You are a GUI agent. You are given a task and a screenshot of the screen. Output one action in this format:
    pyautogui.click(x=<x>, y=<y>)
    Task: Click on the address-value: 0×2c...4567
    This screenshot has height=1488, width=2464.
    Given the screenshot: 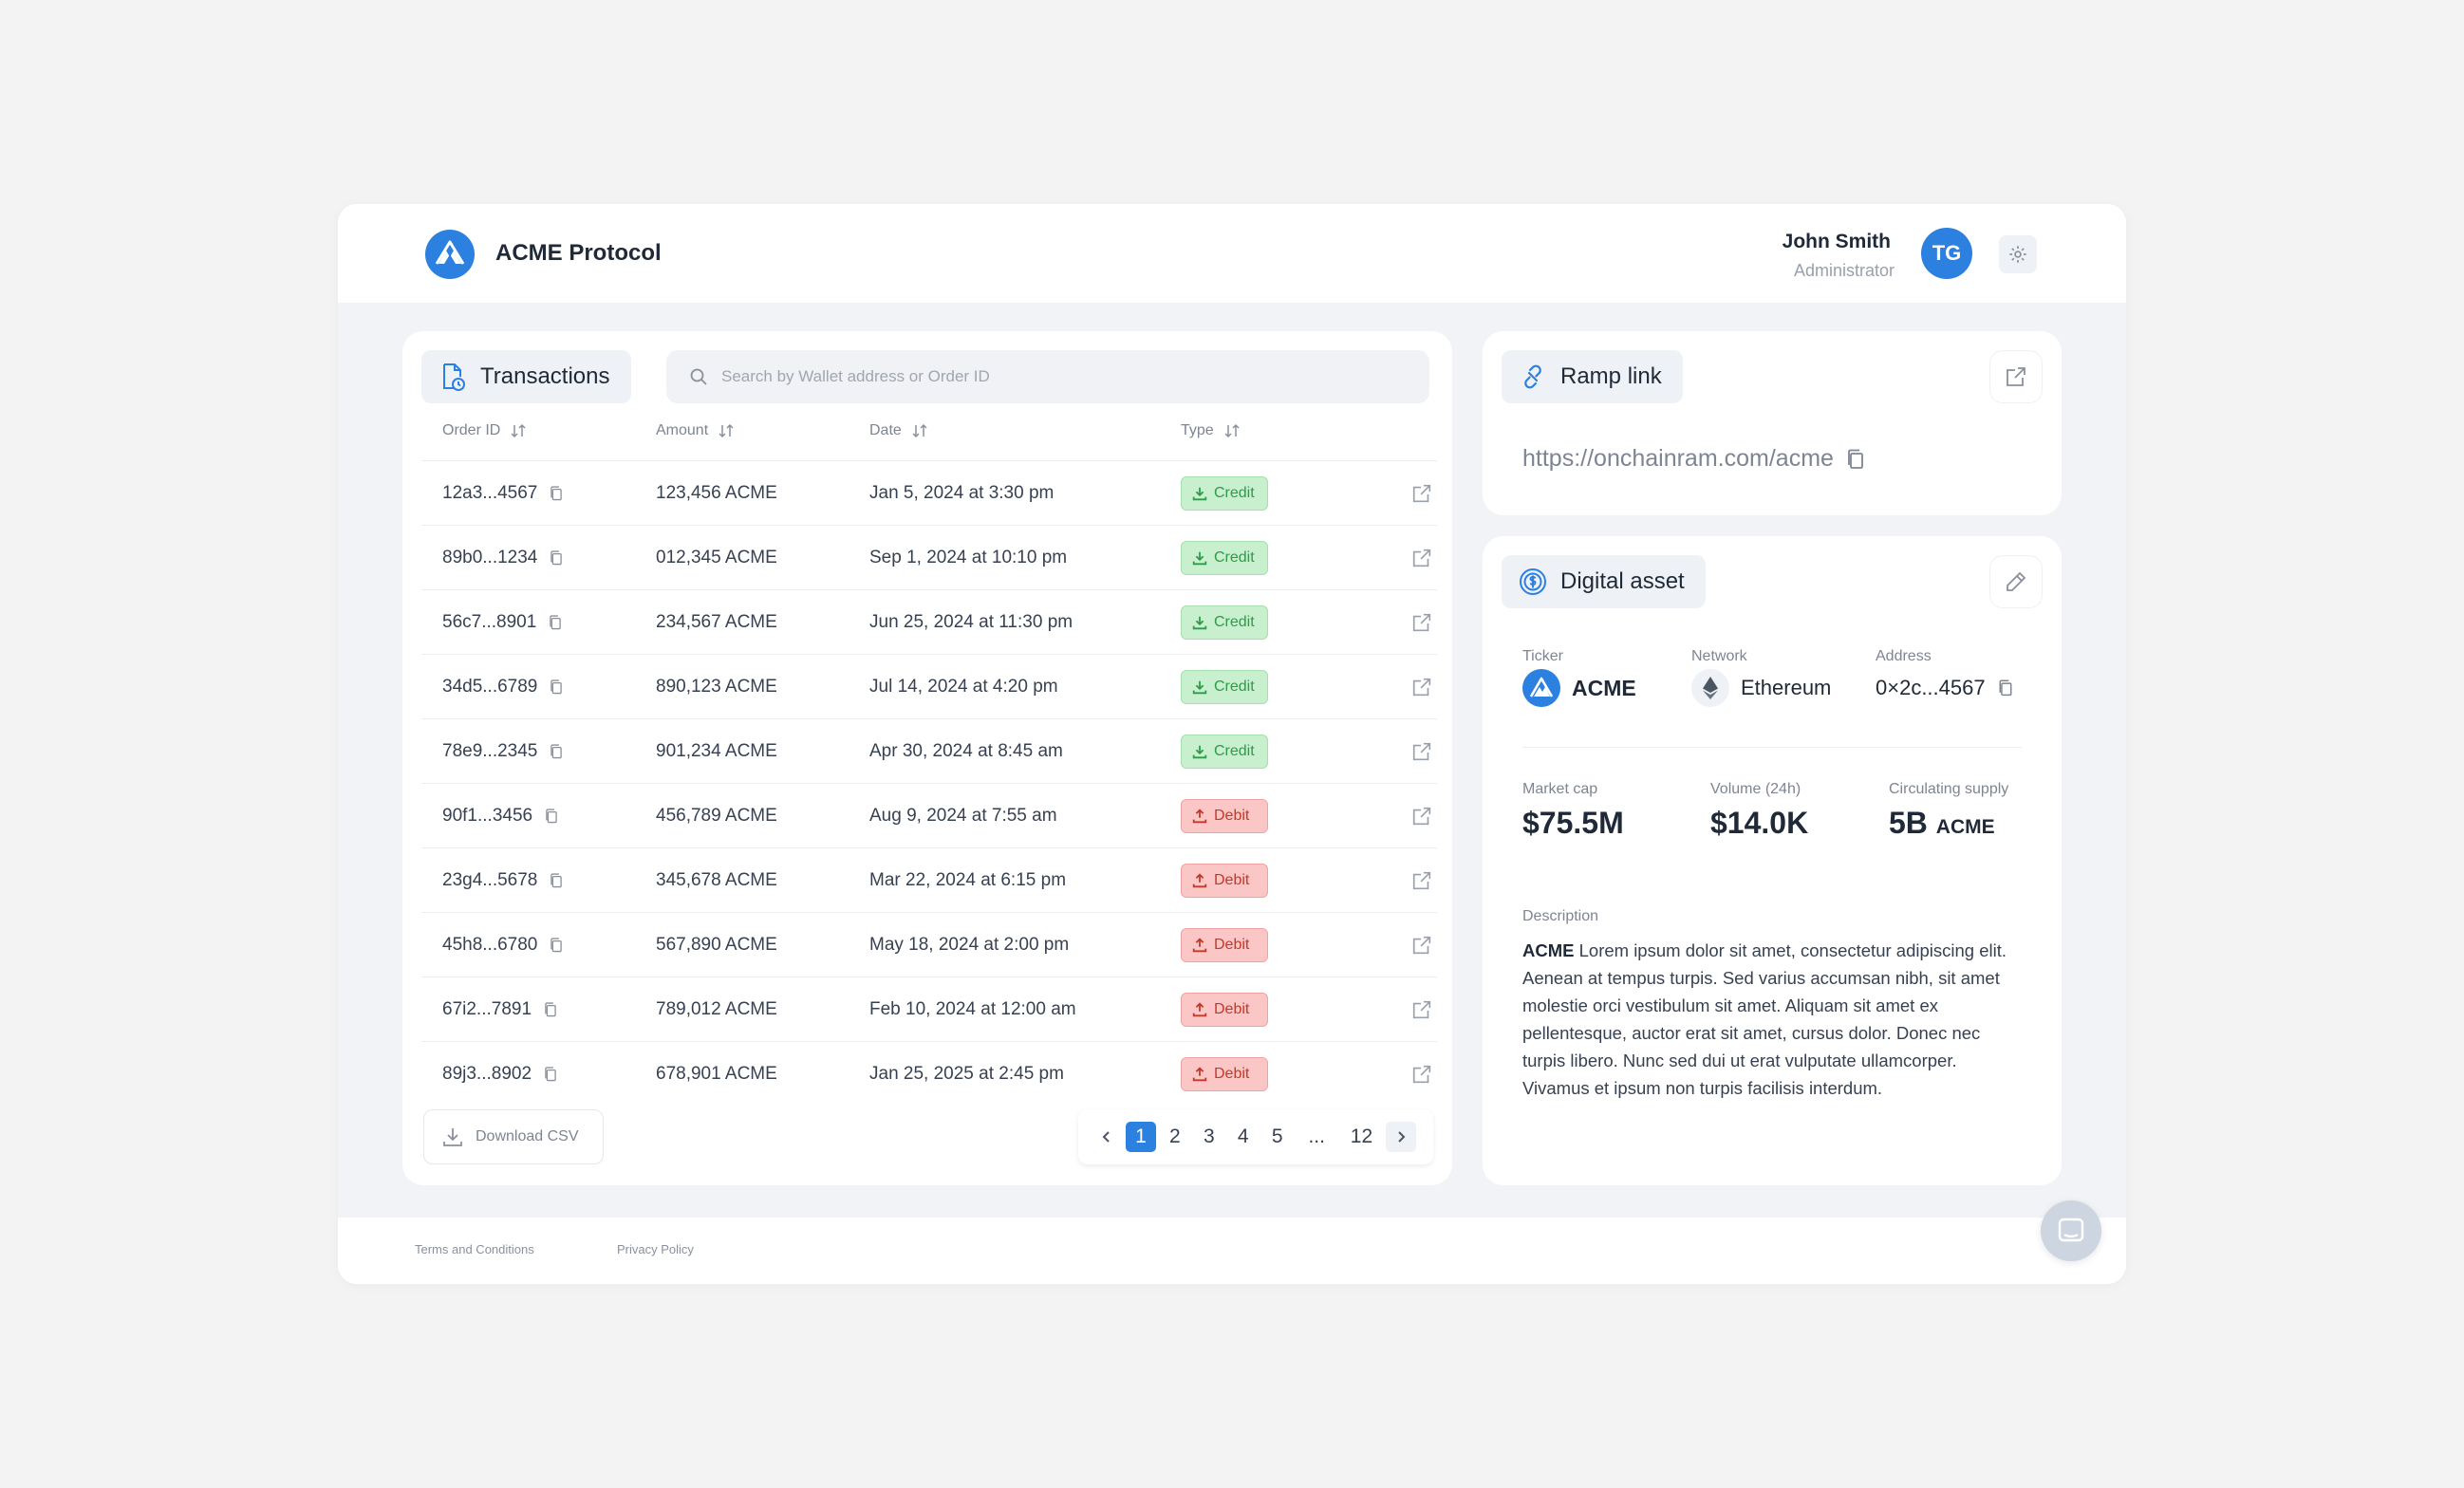 What is the action you would take?
    pyautogui.click(x=1945, y=688)
    